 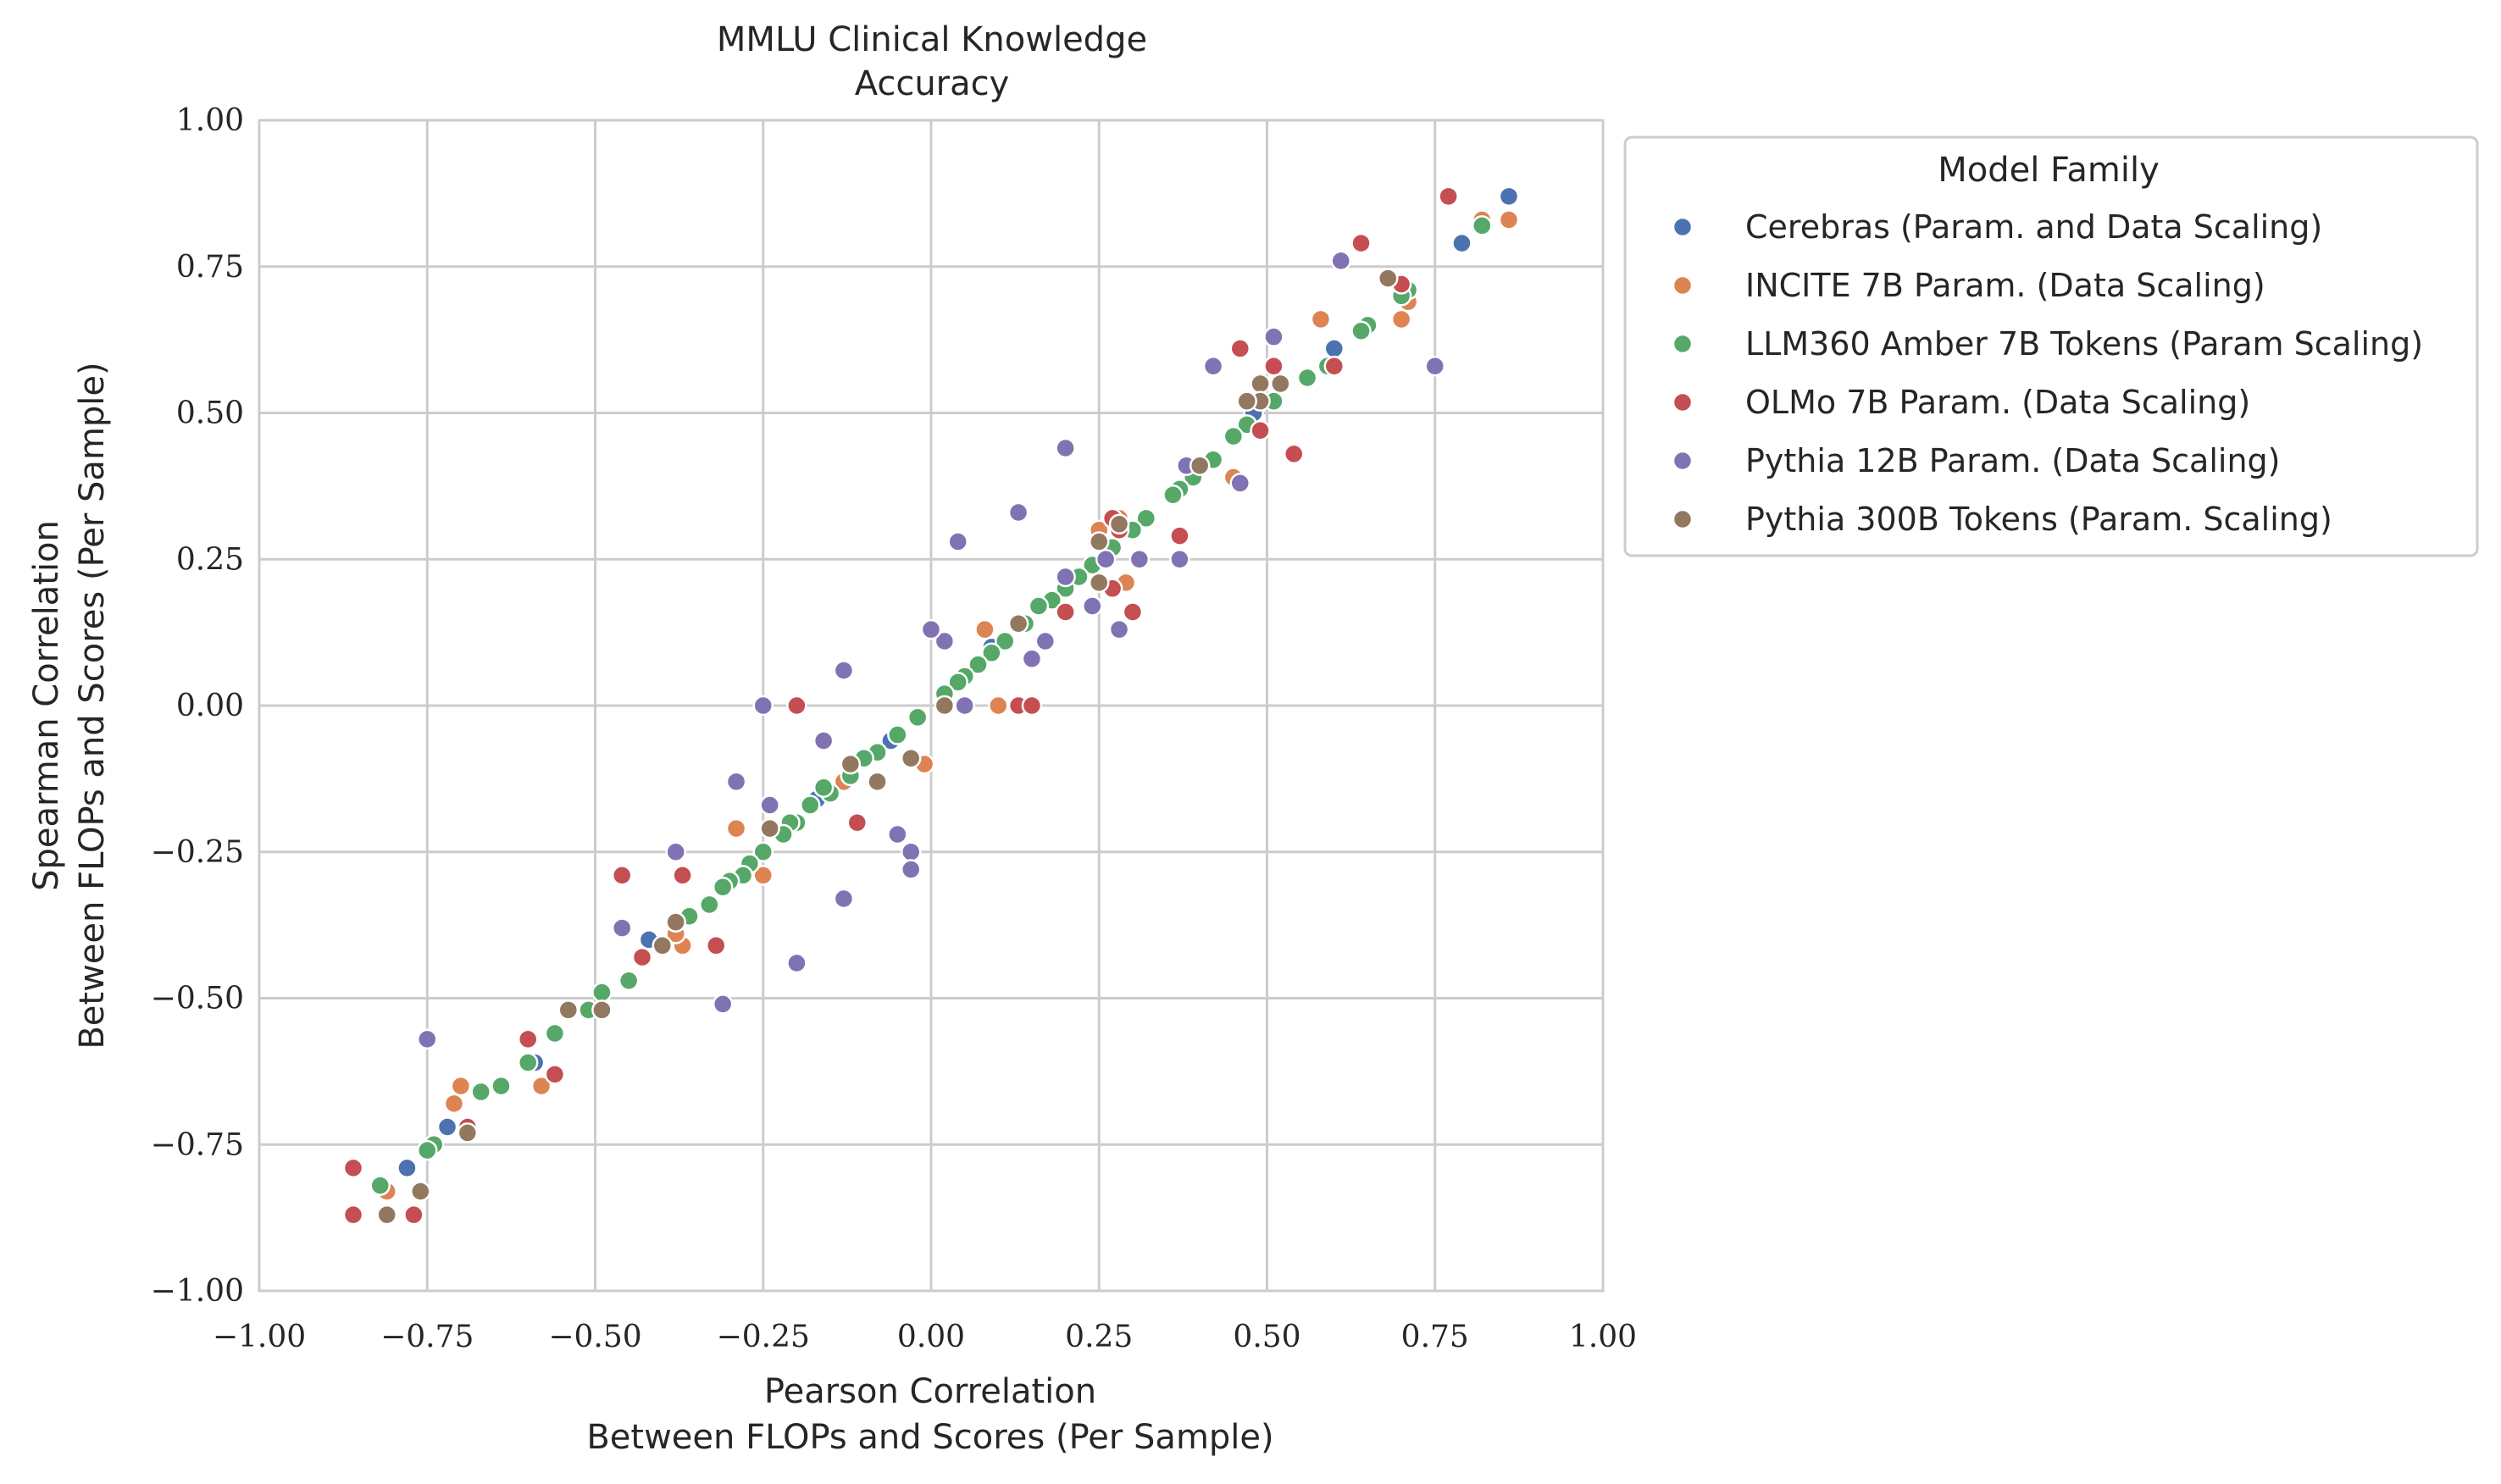 What do you see at coordinates (210, 559) in the screenshot?
I see `y-tick-label: 0.25` at bounding box center [210, 559].